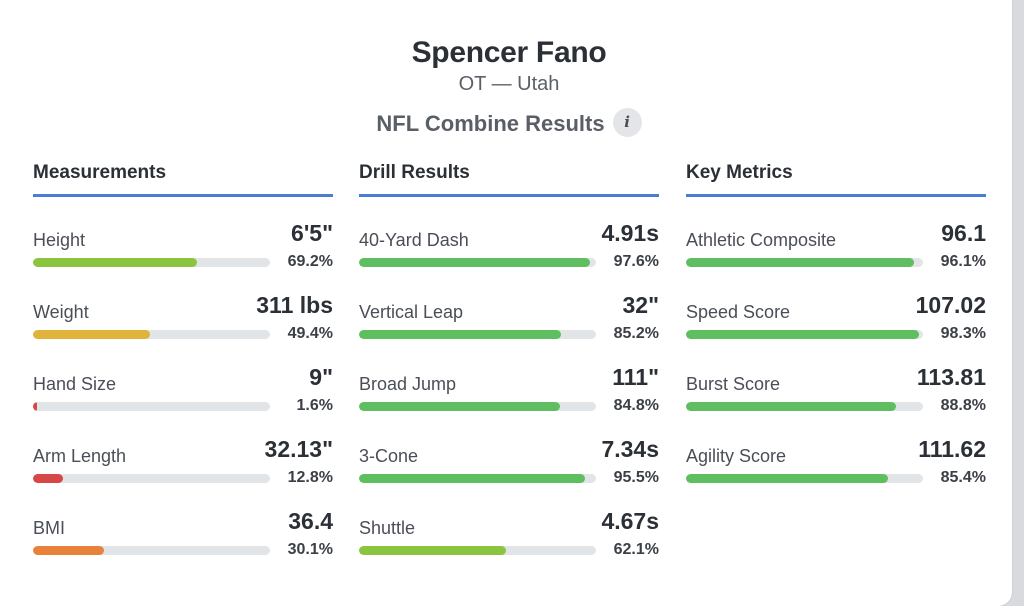 This screenshot has height=606, width=1024. Describe the element at coordinates (414, 240) in the screenshot. I see `metric-label: 40-Yard Dash` at that location.